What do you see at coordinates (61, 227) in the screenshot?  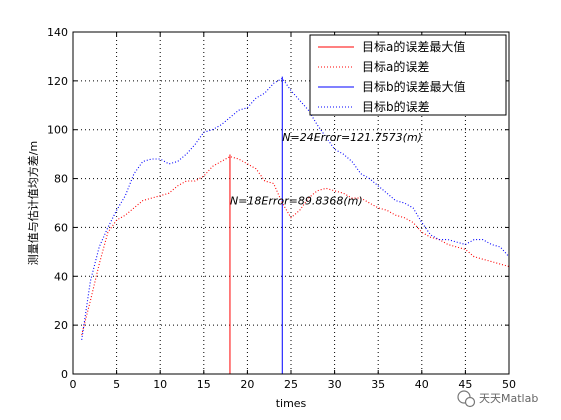 I see `y-tick-label: 60` at bounding box center [61, 227].